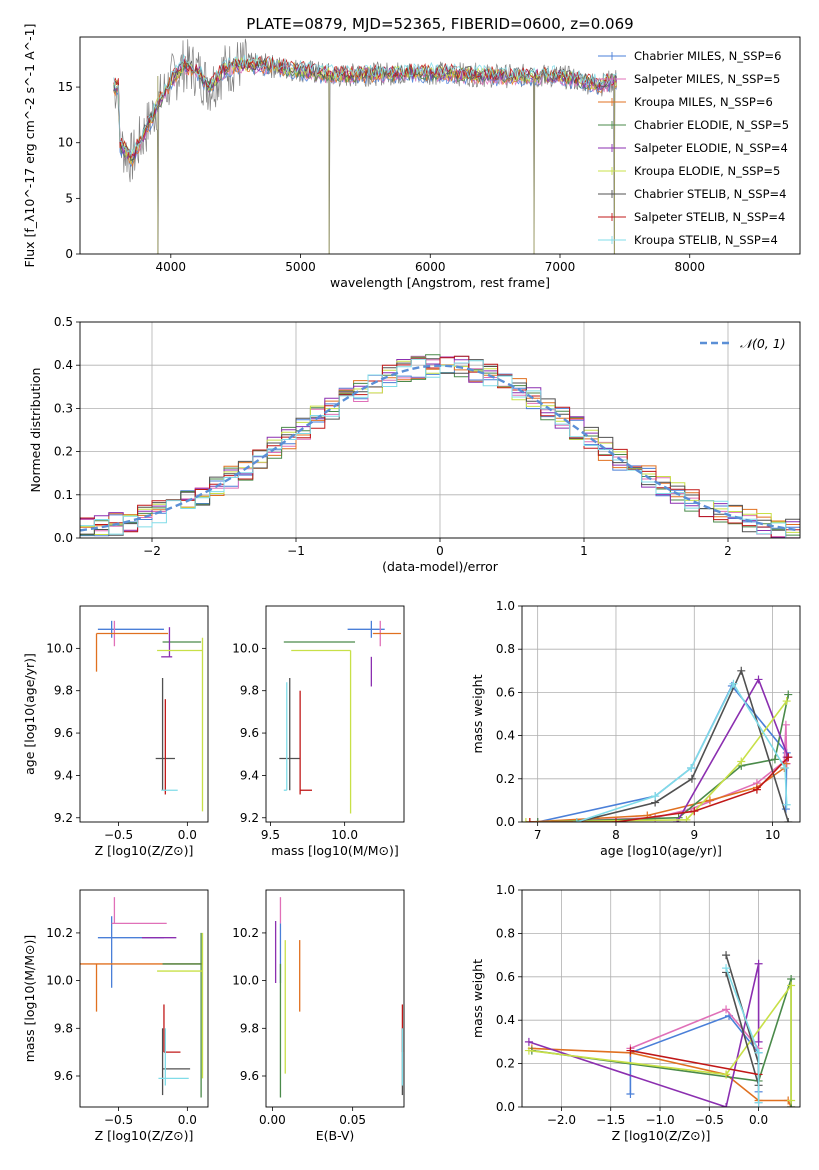 The height and width of the screenshot is (1170, 819). Describe the element at coordinates (711, 148) in the screenshot. I see `legend-label: Salpeter ELODIE, N_SSP=4` at that location.